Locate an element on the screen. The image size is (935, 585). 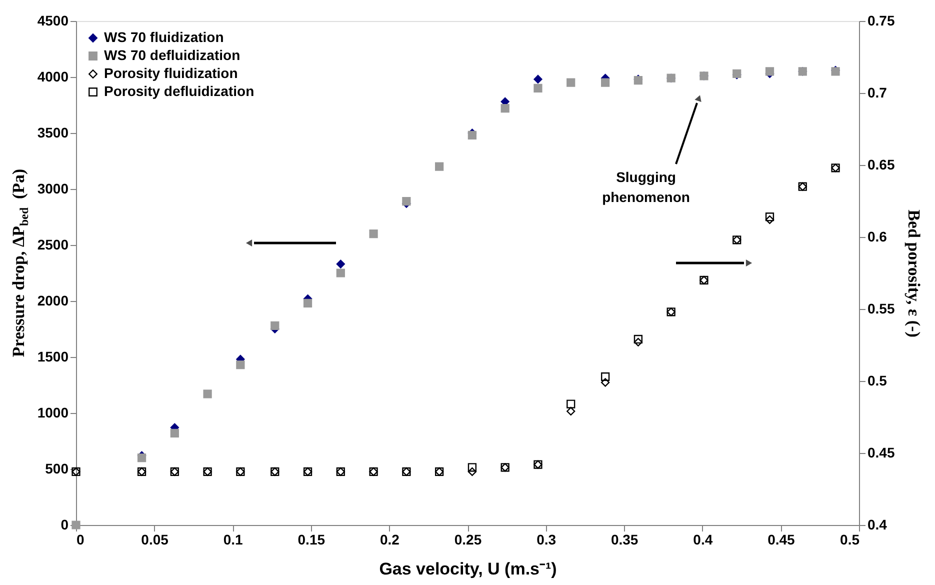
y2-tick-label: 0.75 is located at coordinates (881, 20).